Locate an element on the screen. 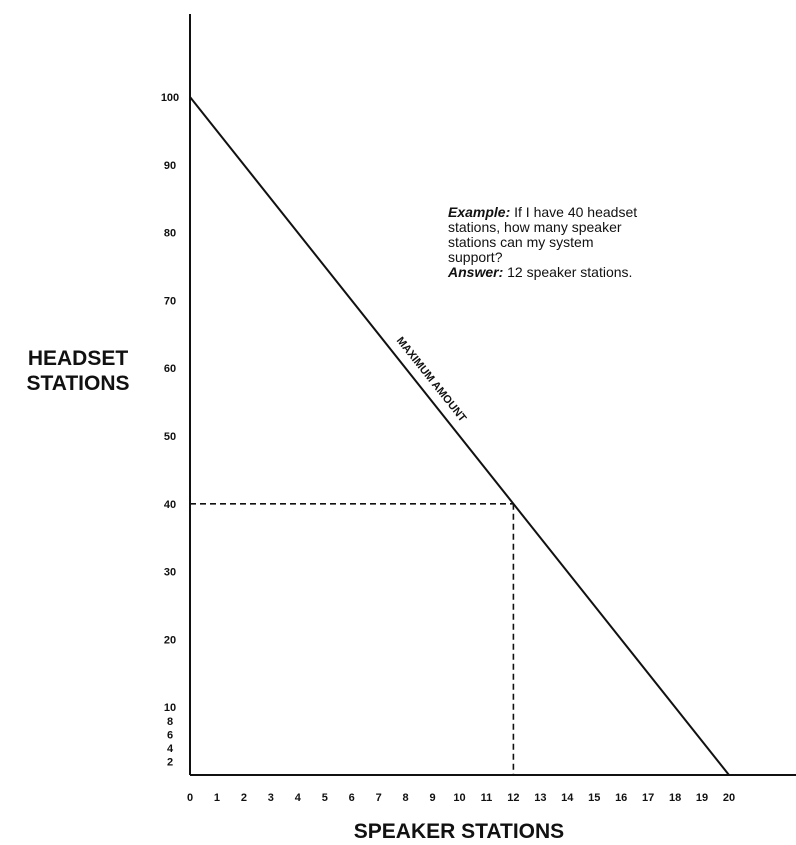  x-tick-labels: 0 1 2 3 4 5 6 7 8 9 10 11 12 13 14 15 16 17 18 19 20 is located at coordinates (461, 798).